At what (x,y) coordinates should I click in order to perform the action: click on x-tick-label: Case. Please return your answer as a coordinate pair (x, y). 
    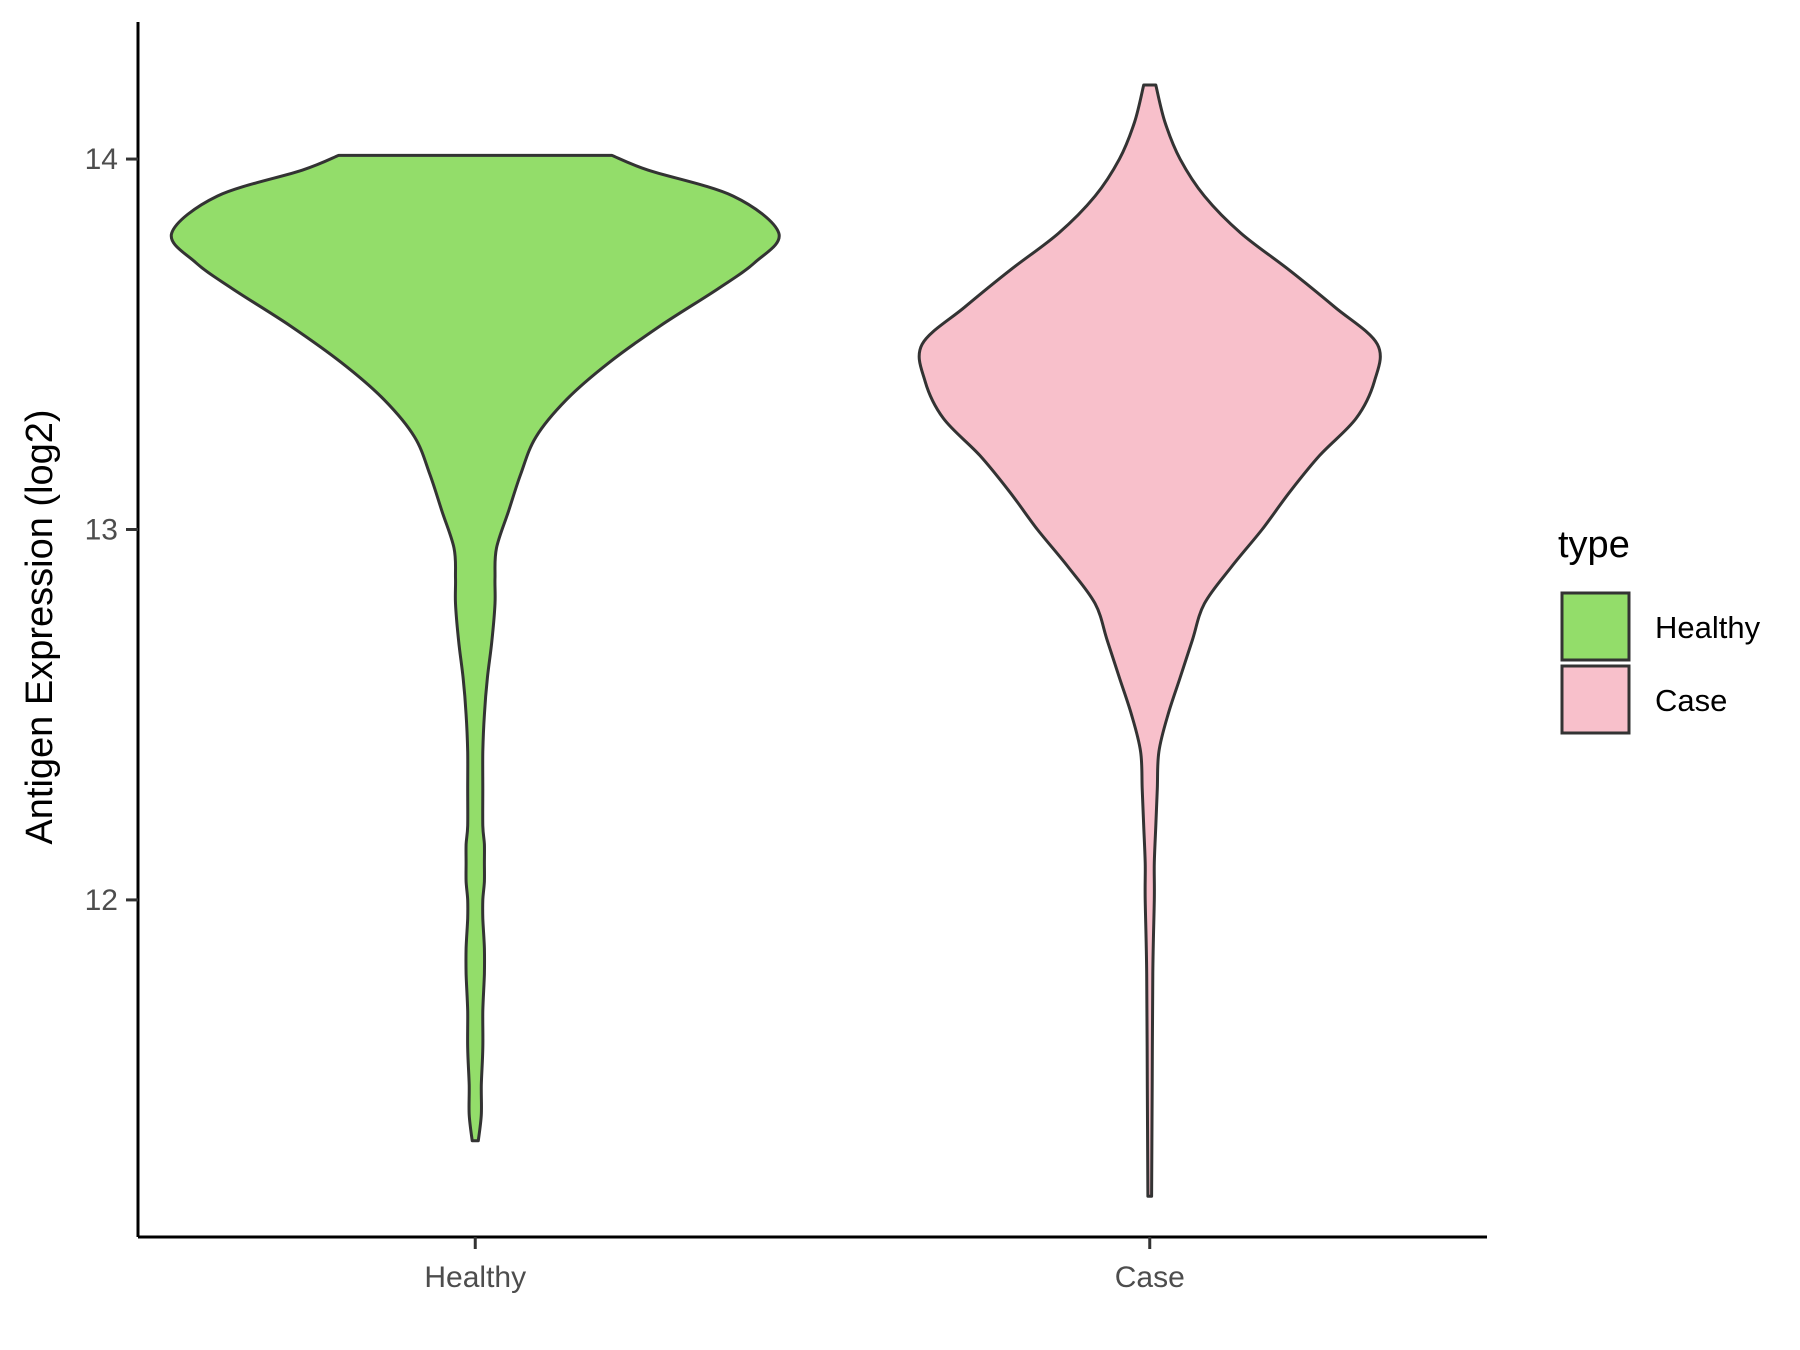
    Looking at the image, I should click on (1150, 1277).